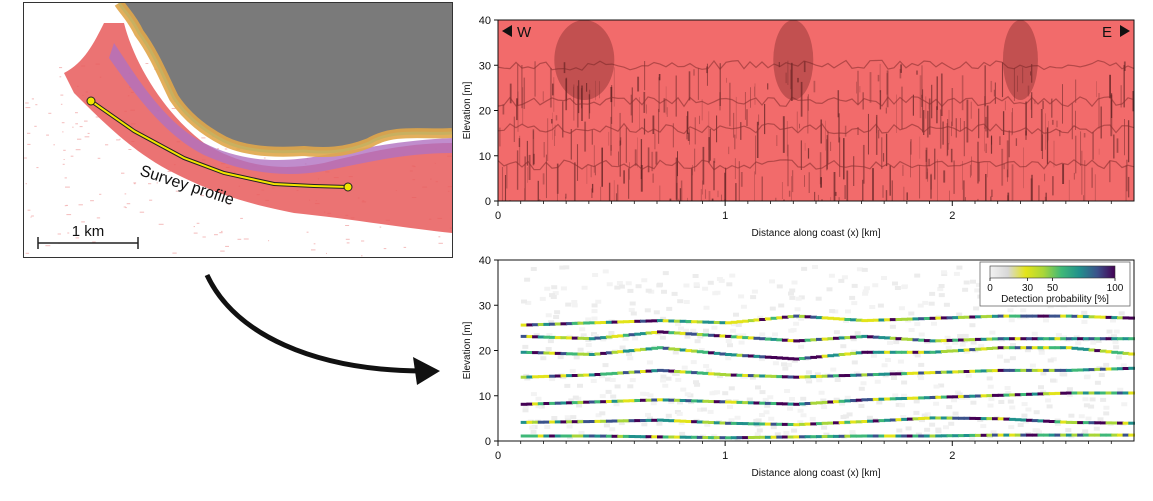  What do you see at coordinates (1053, 288) in the screenshot?
I see `colorbar-tick-label: 50` at bounding box center [1053, 288].